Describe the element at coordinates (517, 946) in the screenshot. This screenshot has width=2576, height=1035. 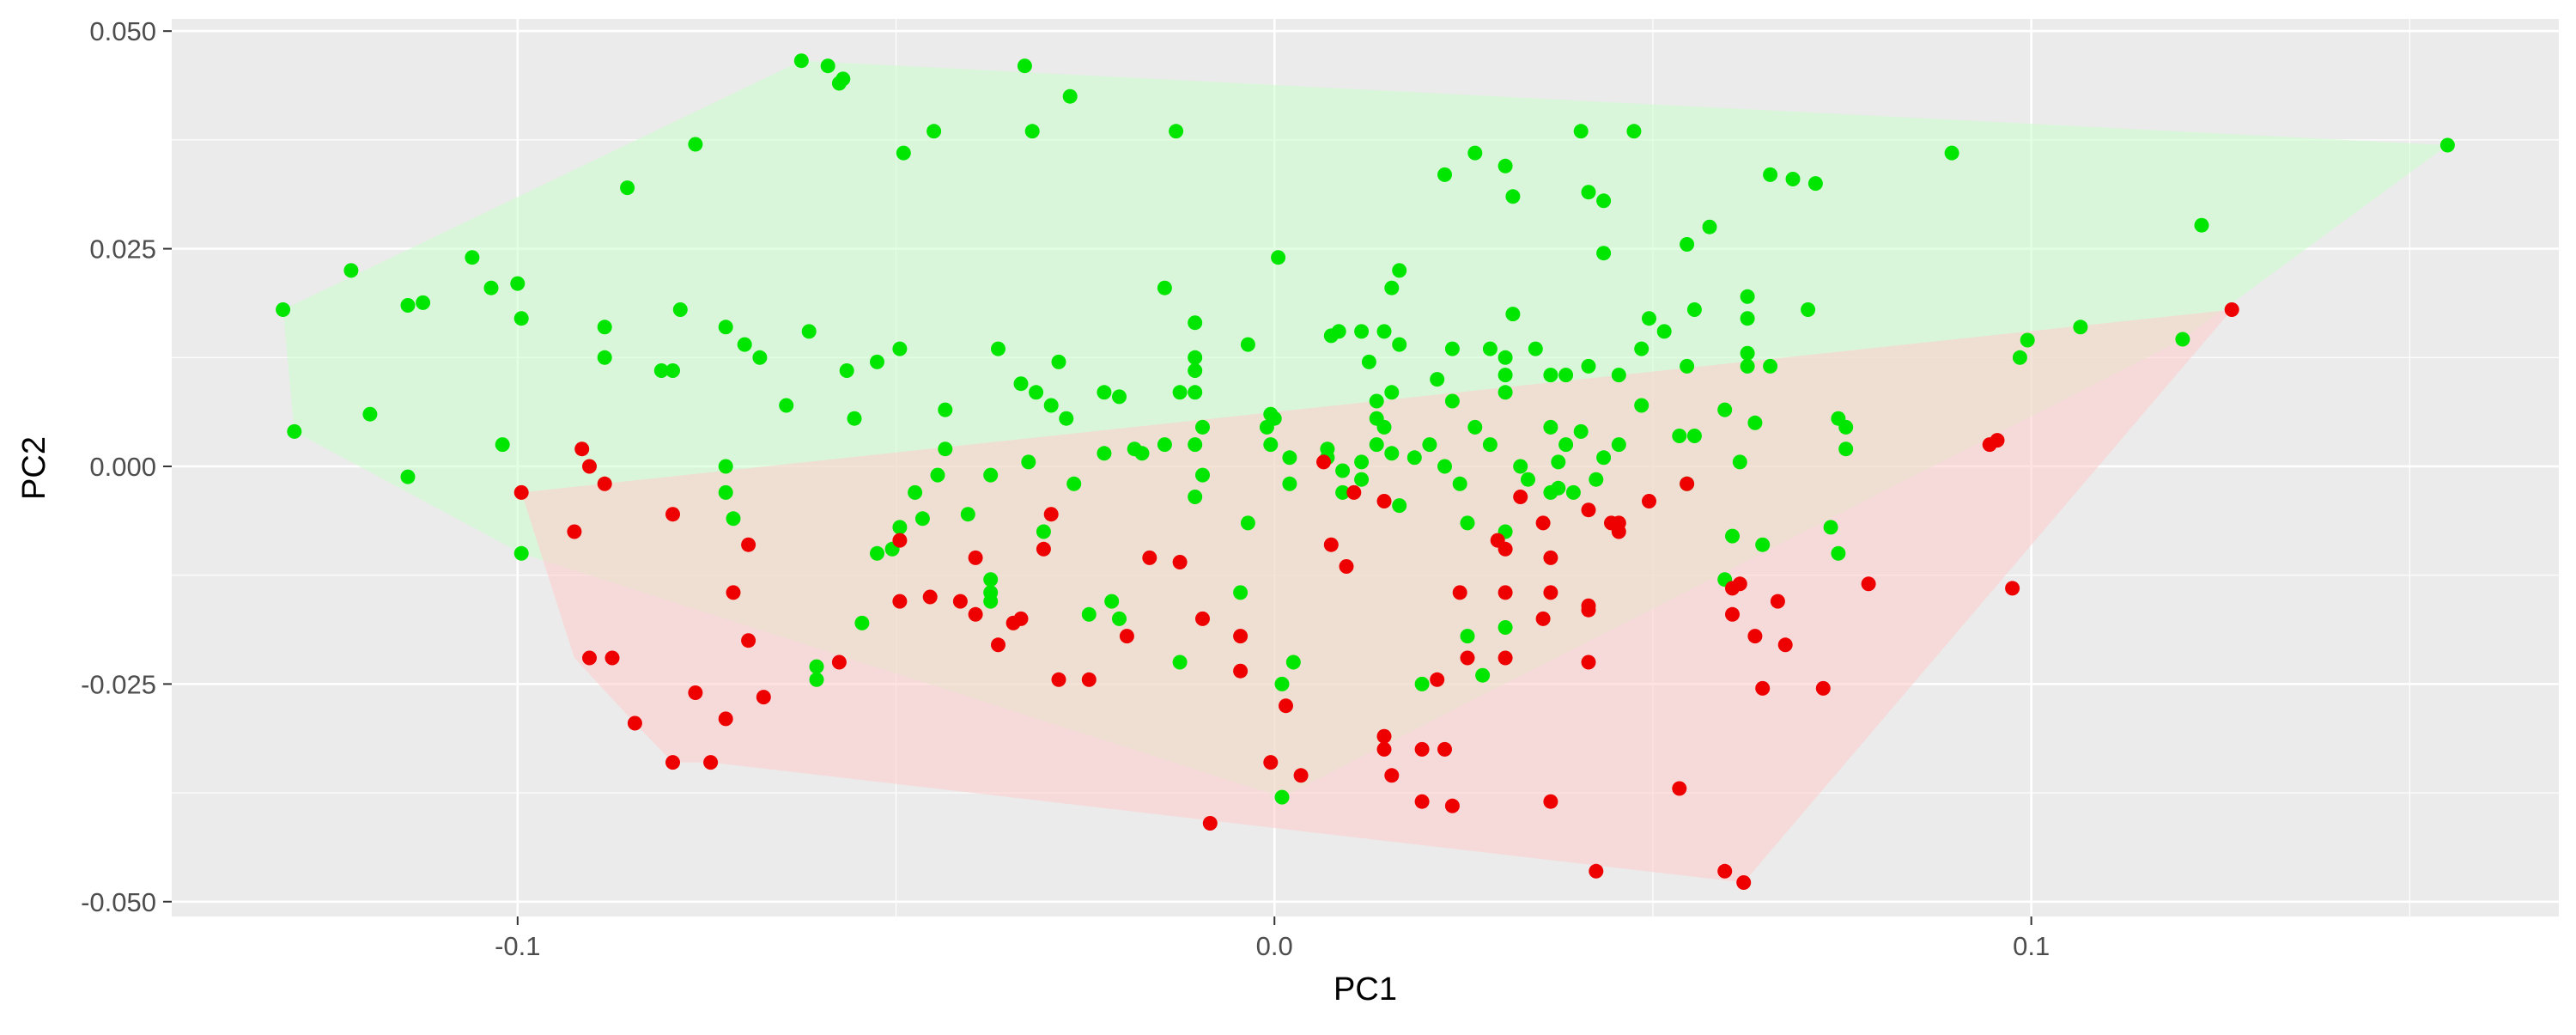
I see `x-tick-label: -0.1` at that location.